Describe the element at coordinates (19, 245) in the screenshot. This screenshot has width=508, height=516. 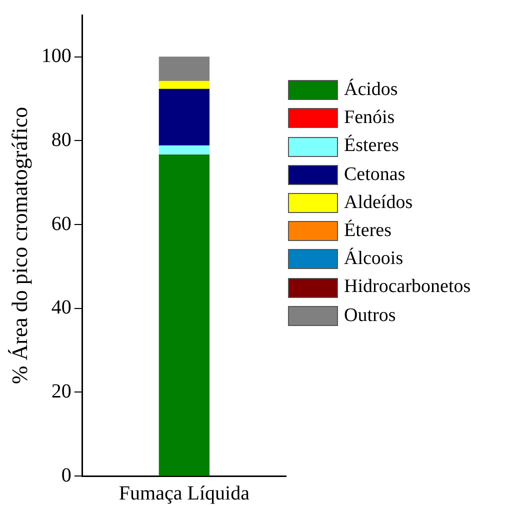
I see `y-axis-title: % Área do pico cromatográfico` at that location.